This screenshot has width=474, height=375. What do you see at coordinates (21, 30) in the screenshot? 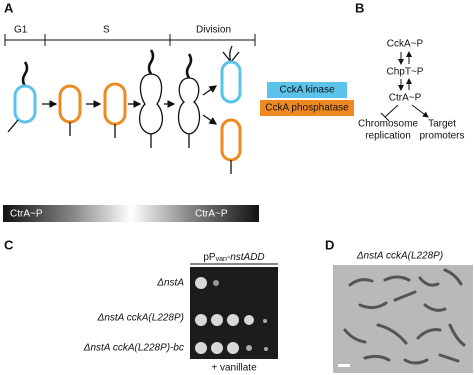
I see `phase-label: G1` at bounding box center [21, 30].